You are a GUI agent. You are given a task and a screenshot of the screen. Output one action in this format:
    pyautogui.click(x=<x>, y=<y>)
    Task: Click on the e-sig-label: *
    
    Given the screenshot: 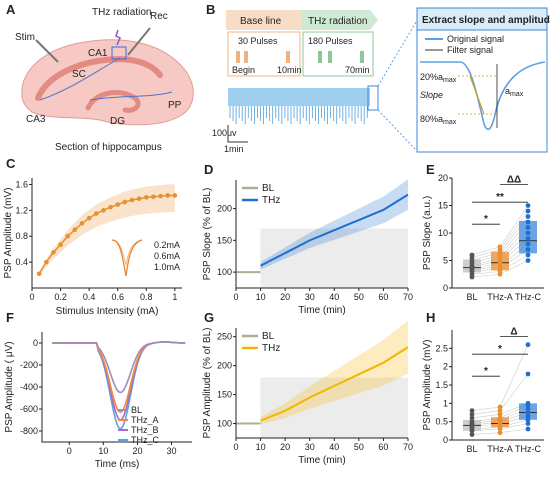 What is the action you would take?
    pyautogui.click(x=486, y=219)
    